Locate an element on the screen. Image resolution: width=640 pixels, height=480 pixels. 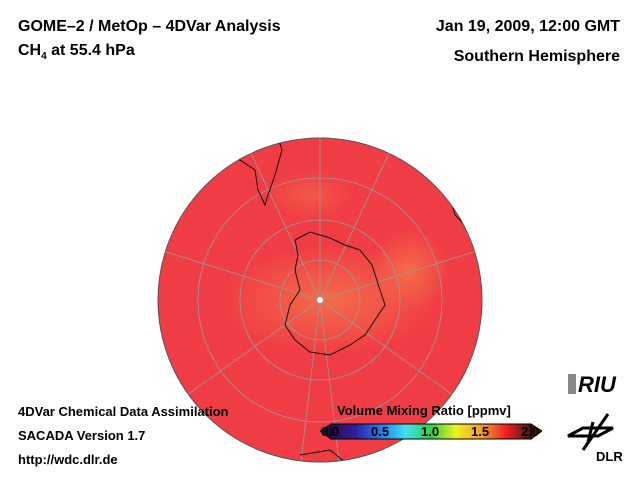
riu-logo: RIU is located at coordinates (592, 385).